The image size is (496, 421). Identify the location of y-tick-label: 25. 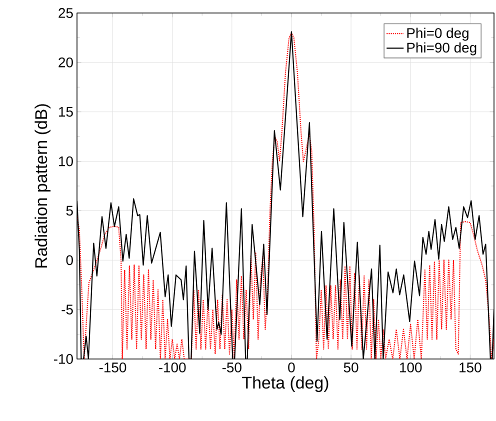
(65, 13).